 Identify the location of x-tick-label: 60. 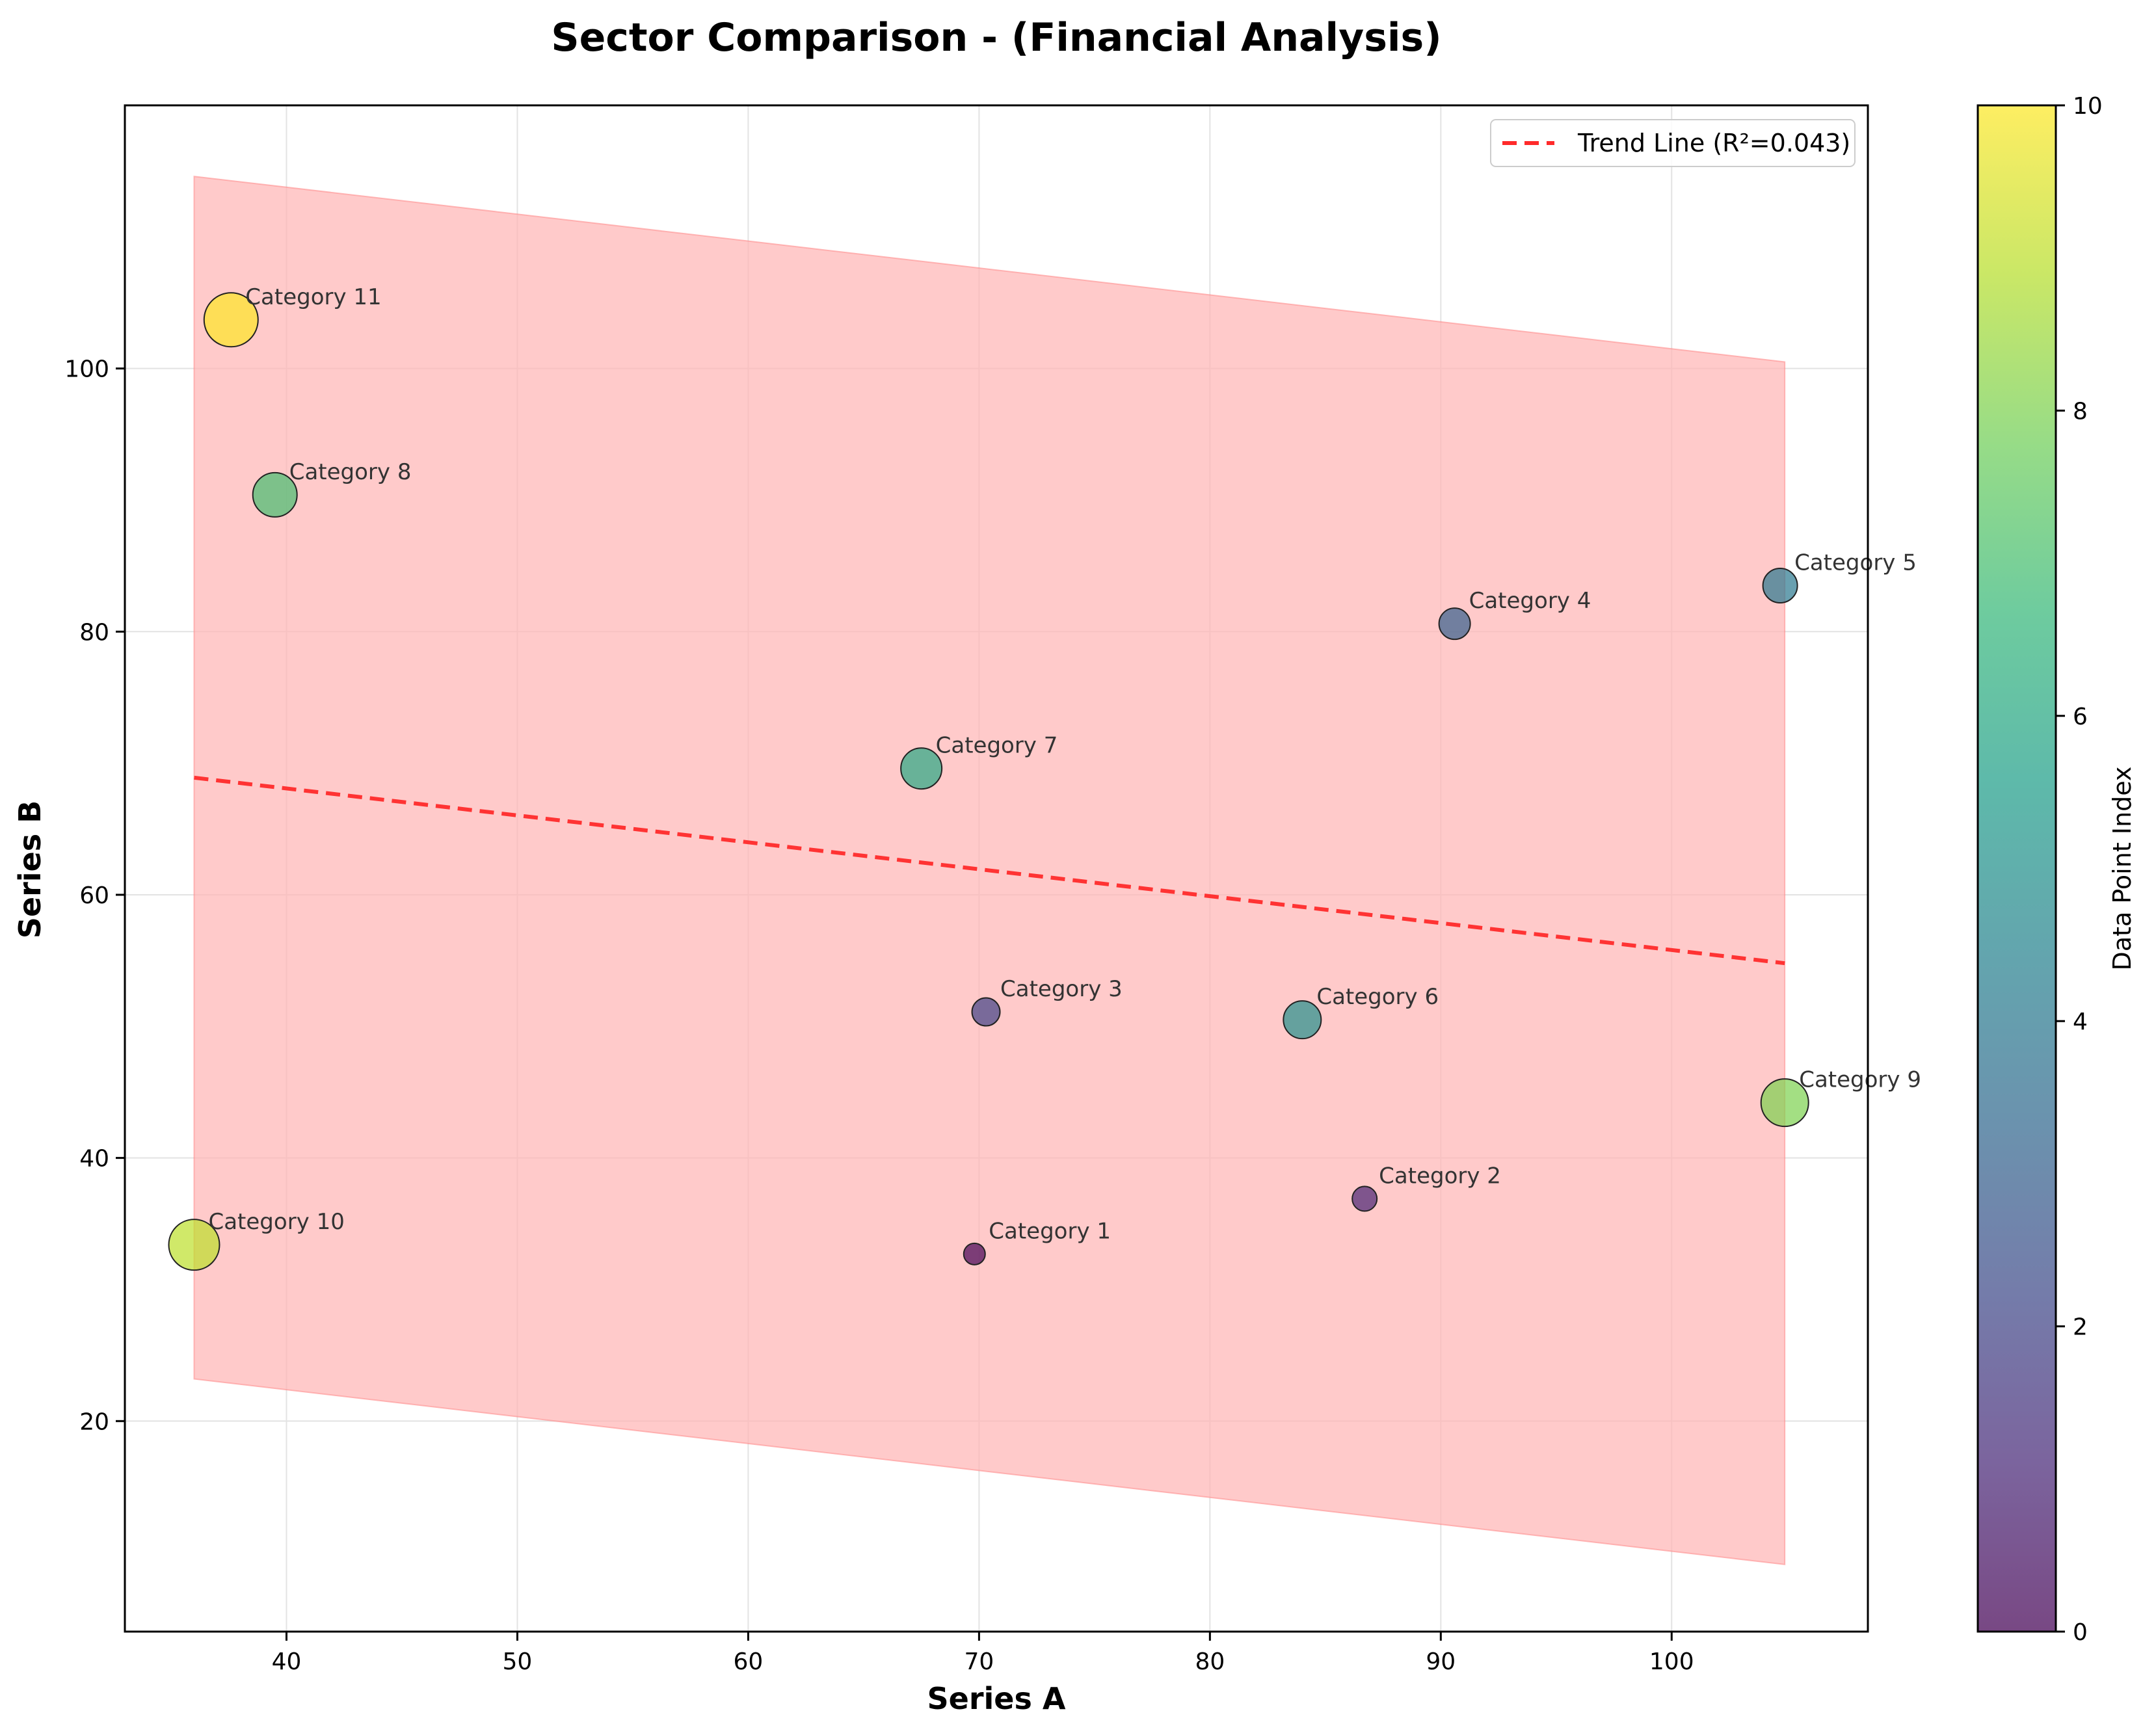
(749, 1662).